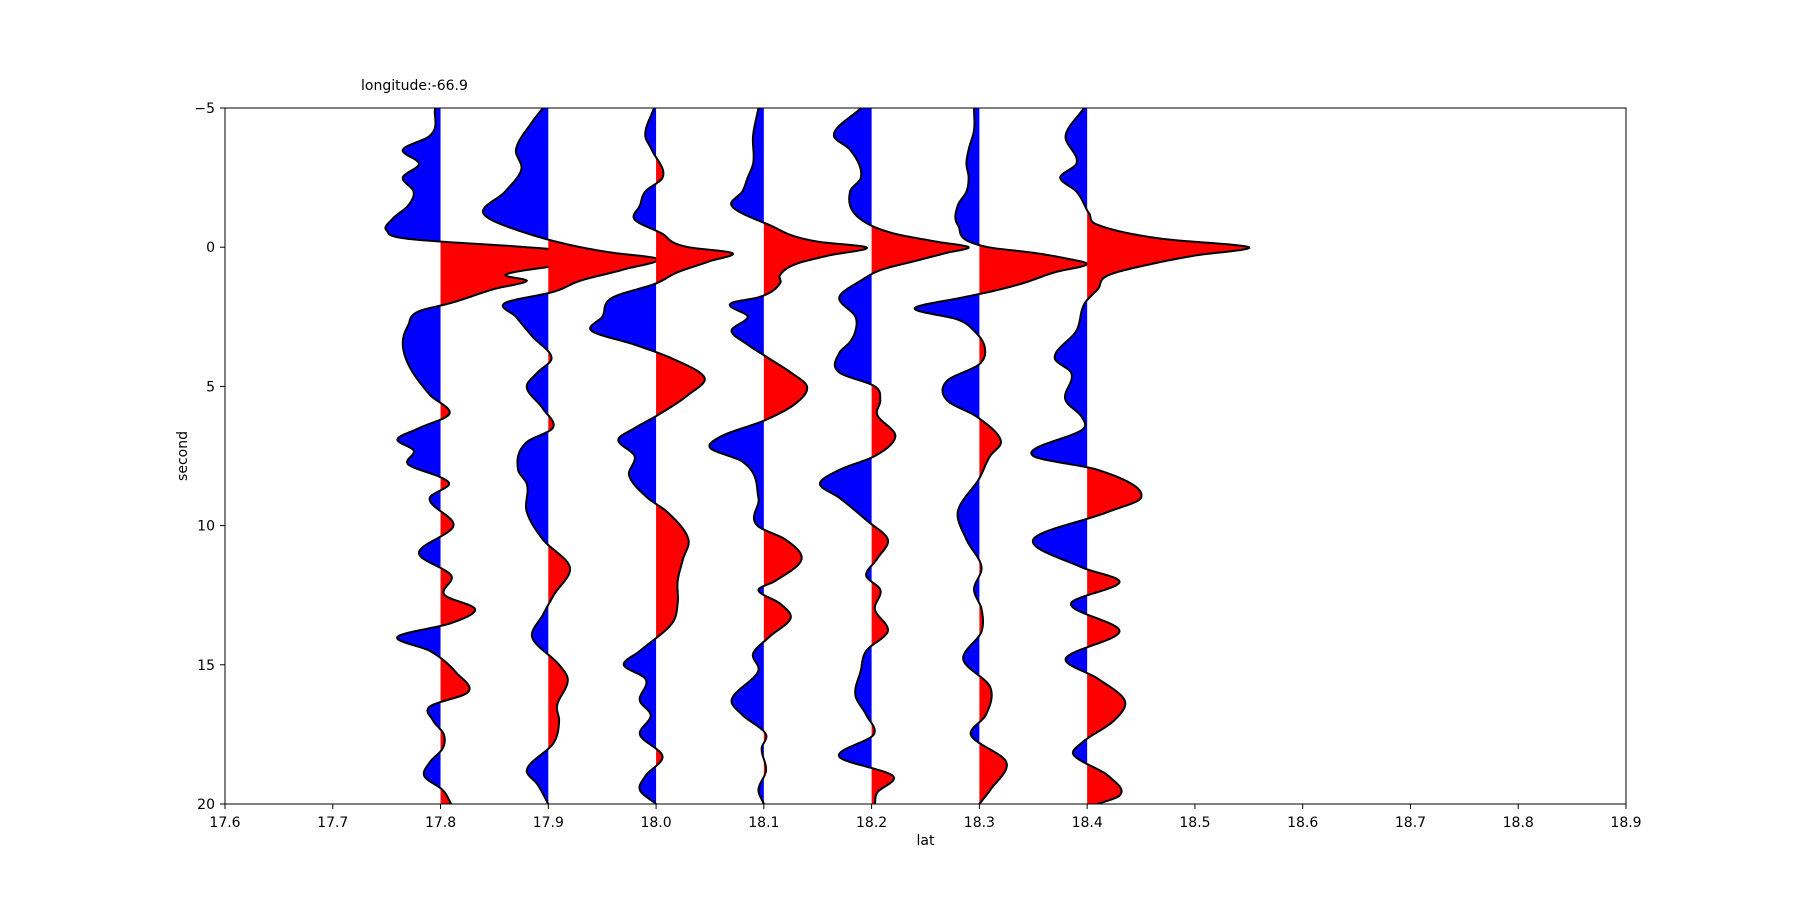 The height and width of the screenshot is (900, 1800). What do you see at coordinates (1194, 823) in the screenshot?
I see `x-tick-label: 18.5` at bounding box center [1194, 823].